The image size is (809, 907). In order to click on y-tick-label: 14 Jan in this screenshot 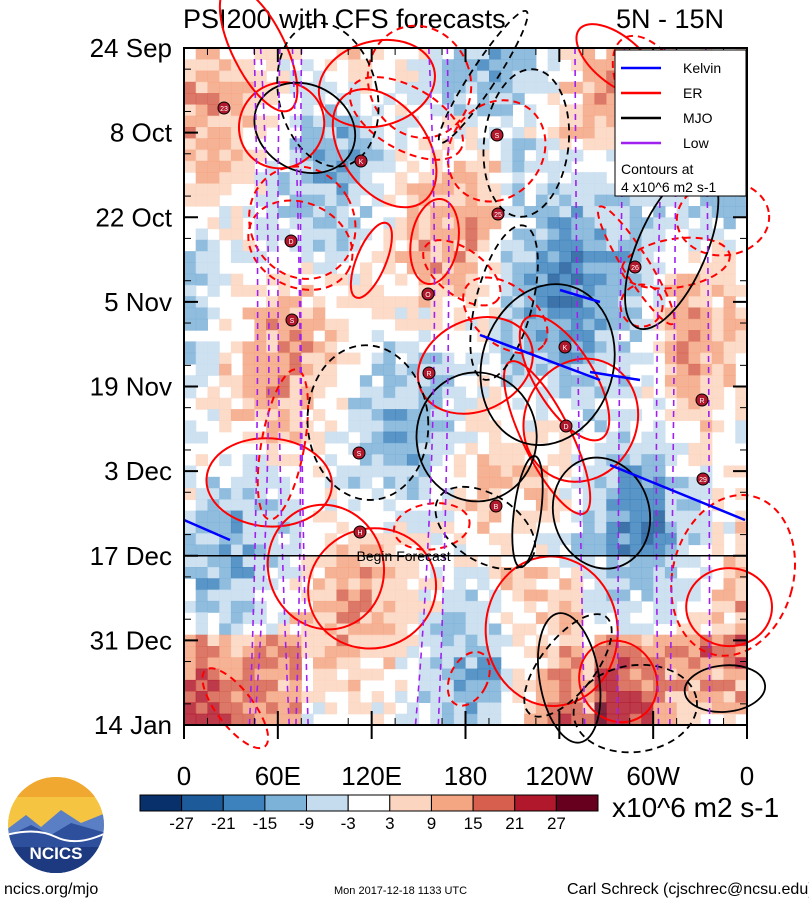, I will do `click(133, 725)`.